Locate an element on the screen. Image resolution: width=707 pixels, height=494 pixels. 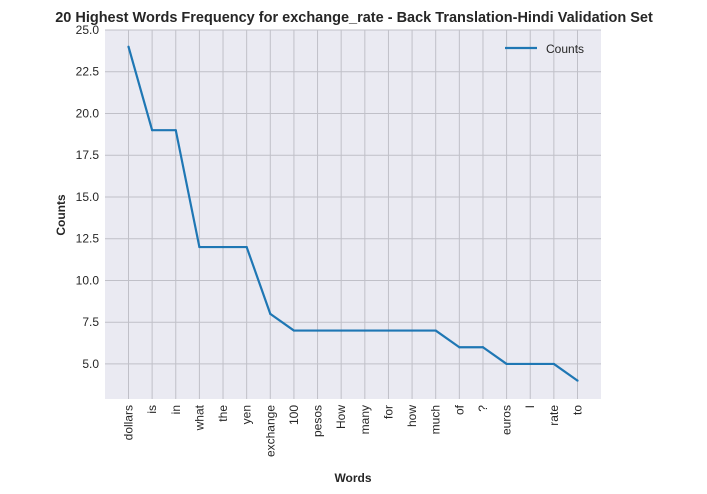
x-tick-label: is is located at coordinates (152, 409).